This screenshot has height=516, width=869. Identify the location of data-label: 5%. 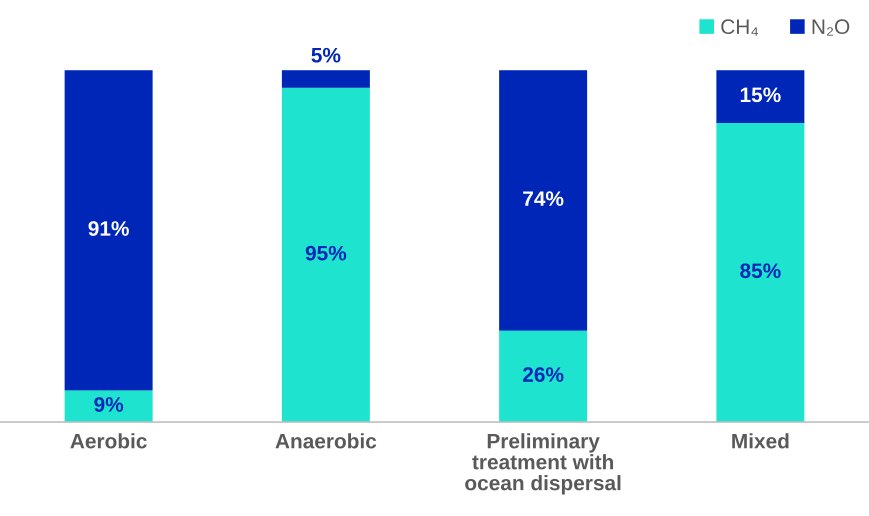
(325, 55).